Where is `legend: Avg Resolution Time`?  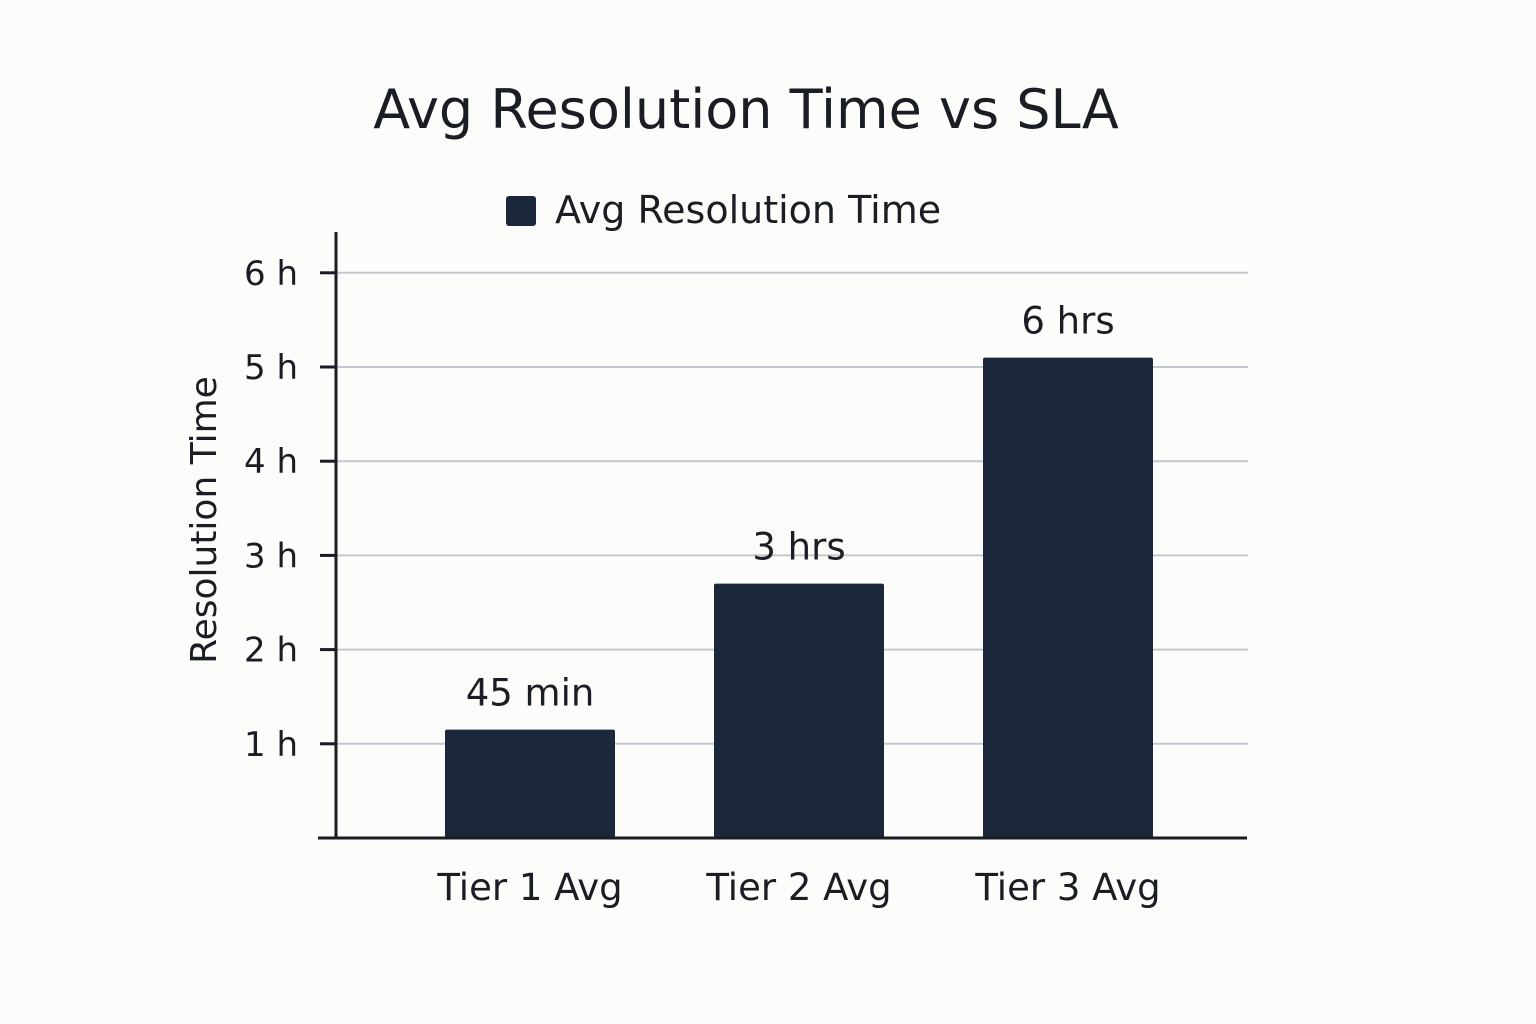 legend: Avg Resolution Time is located at coordinates (723, 210).